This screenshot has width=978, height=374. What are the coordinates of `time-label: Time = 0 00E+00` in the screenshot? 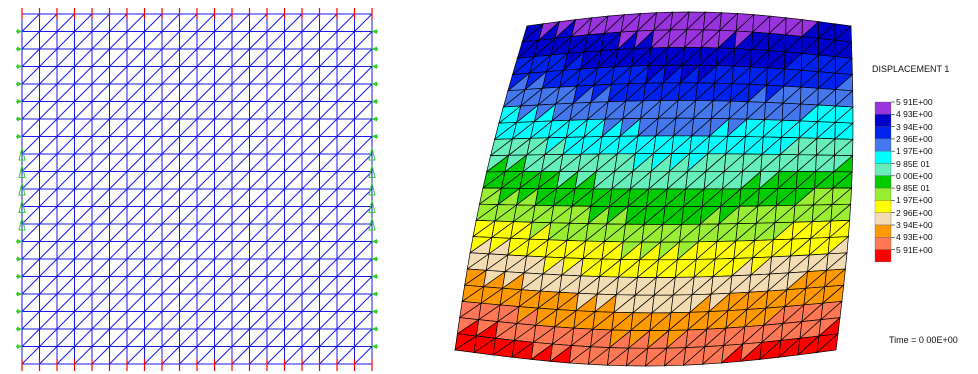 It's located at (923, 340).